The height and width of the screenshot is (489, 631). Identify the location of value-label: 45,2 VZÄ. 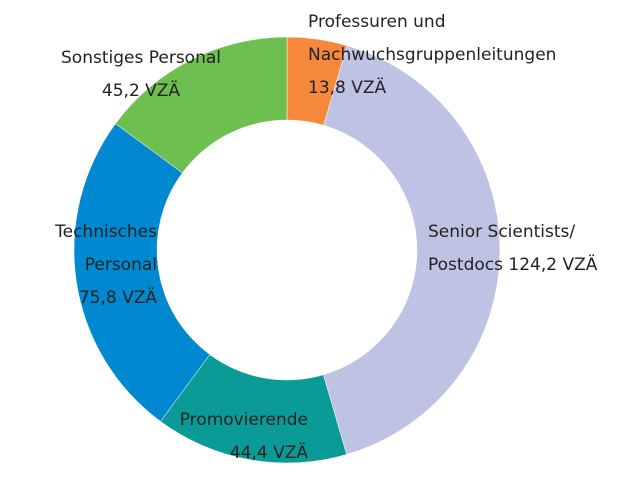
(141, 91).